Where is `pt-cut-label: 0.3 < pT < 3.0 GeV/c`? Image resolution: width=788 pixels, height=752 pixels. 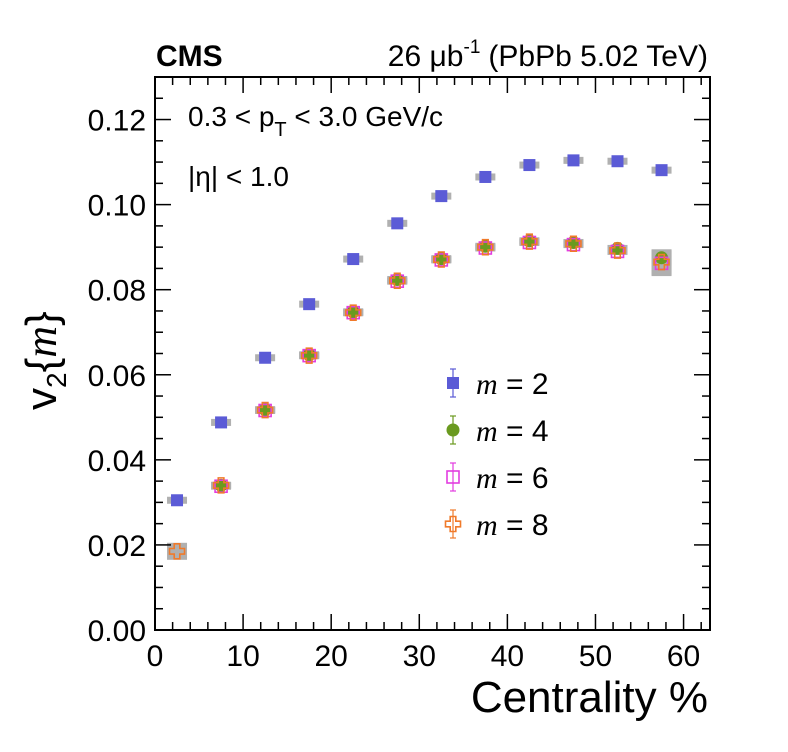
pt-cut-label: 0.3 < pT < 3.0 GeV/c is located at coordinates (315, 121).